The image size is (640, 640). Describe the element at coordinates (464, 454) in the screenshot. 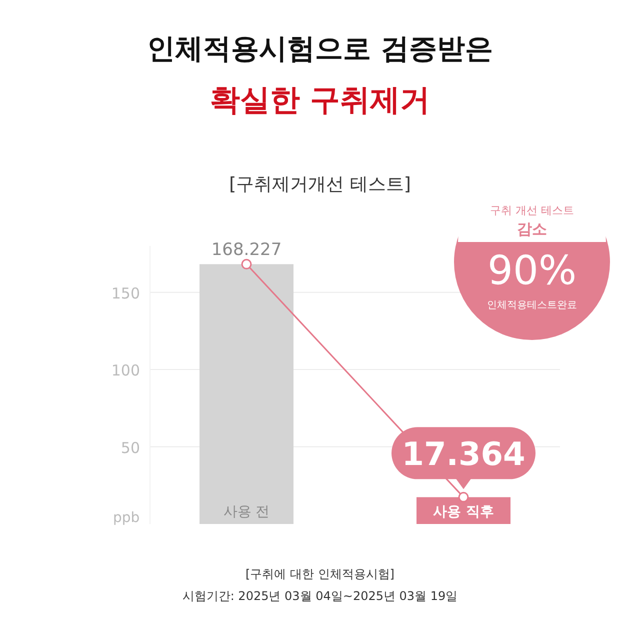

I see `data-label: 17.364` at that location.